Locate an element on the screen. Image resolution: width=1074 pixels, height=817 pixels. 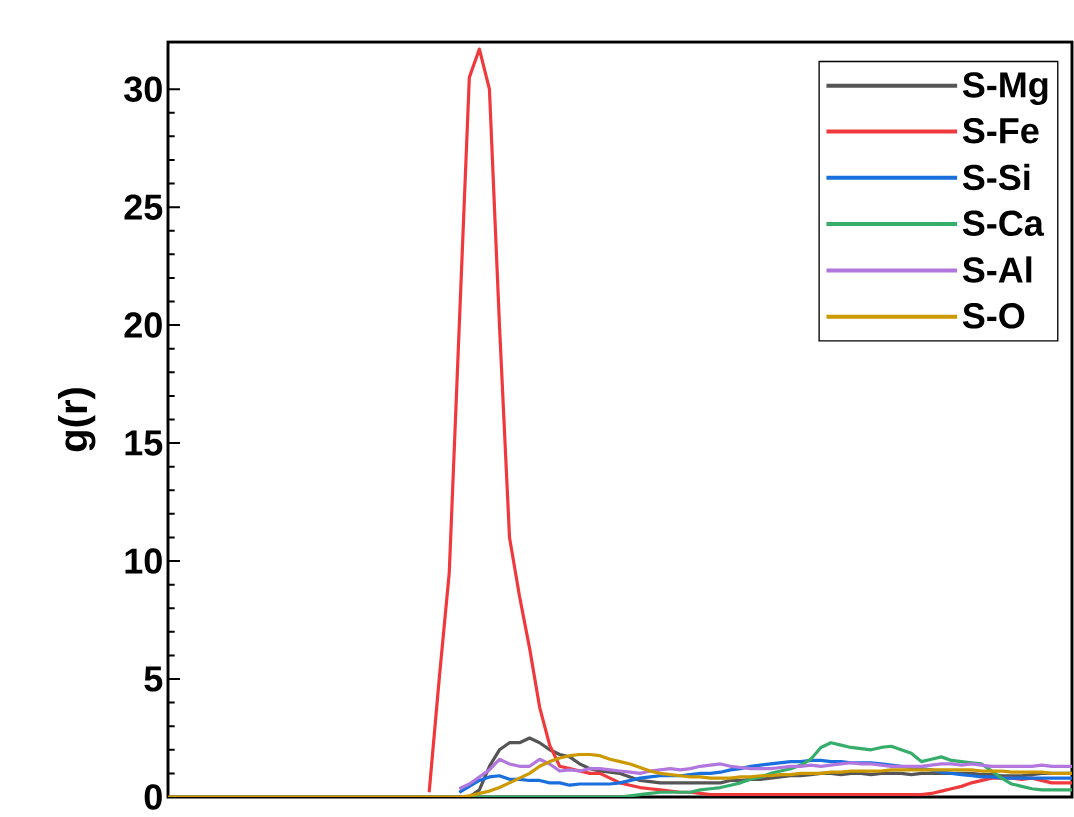
legend-label: S-Fe is located at coordinates (1000, 131).